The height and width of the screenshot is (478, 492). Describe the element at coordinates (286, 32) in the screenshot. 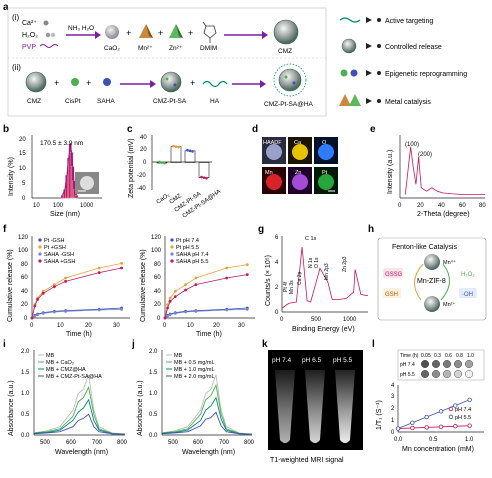

I see `cmz-sphere-icon` at that location.